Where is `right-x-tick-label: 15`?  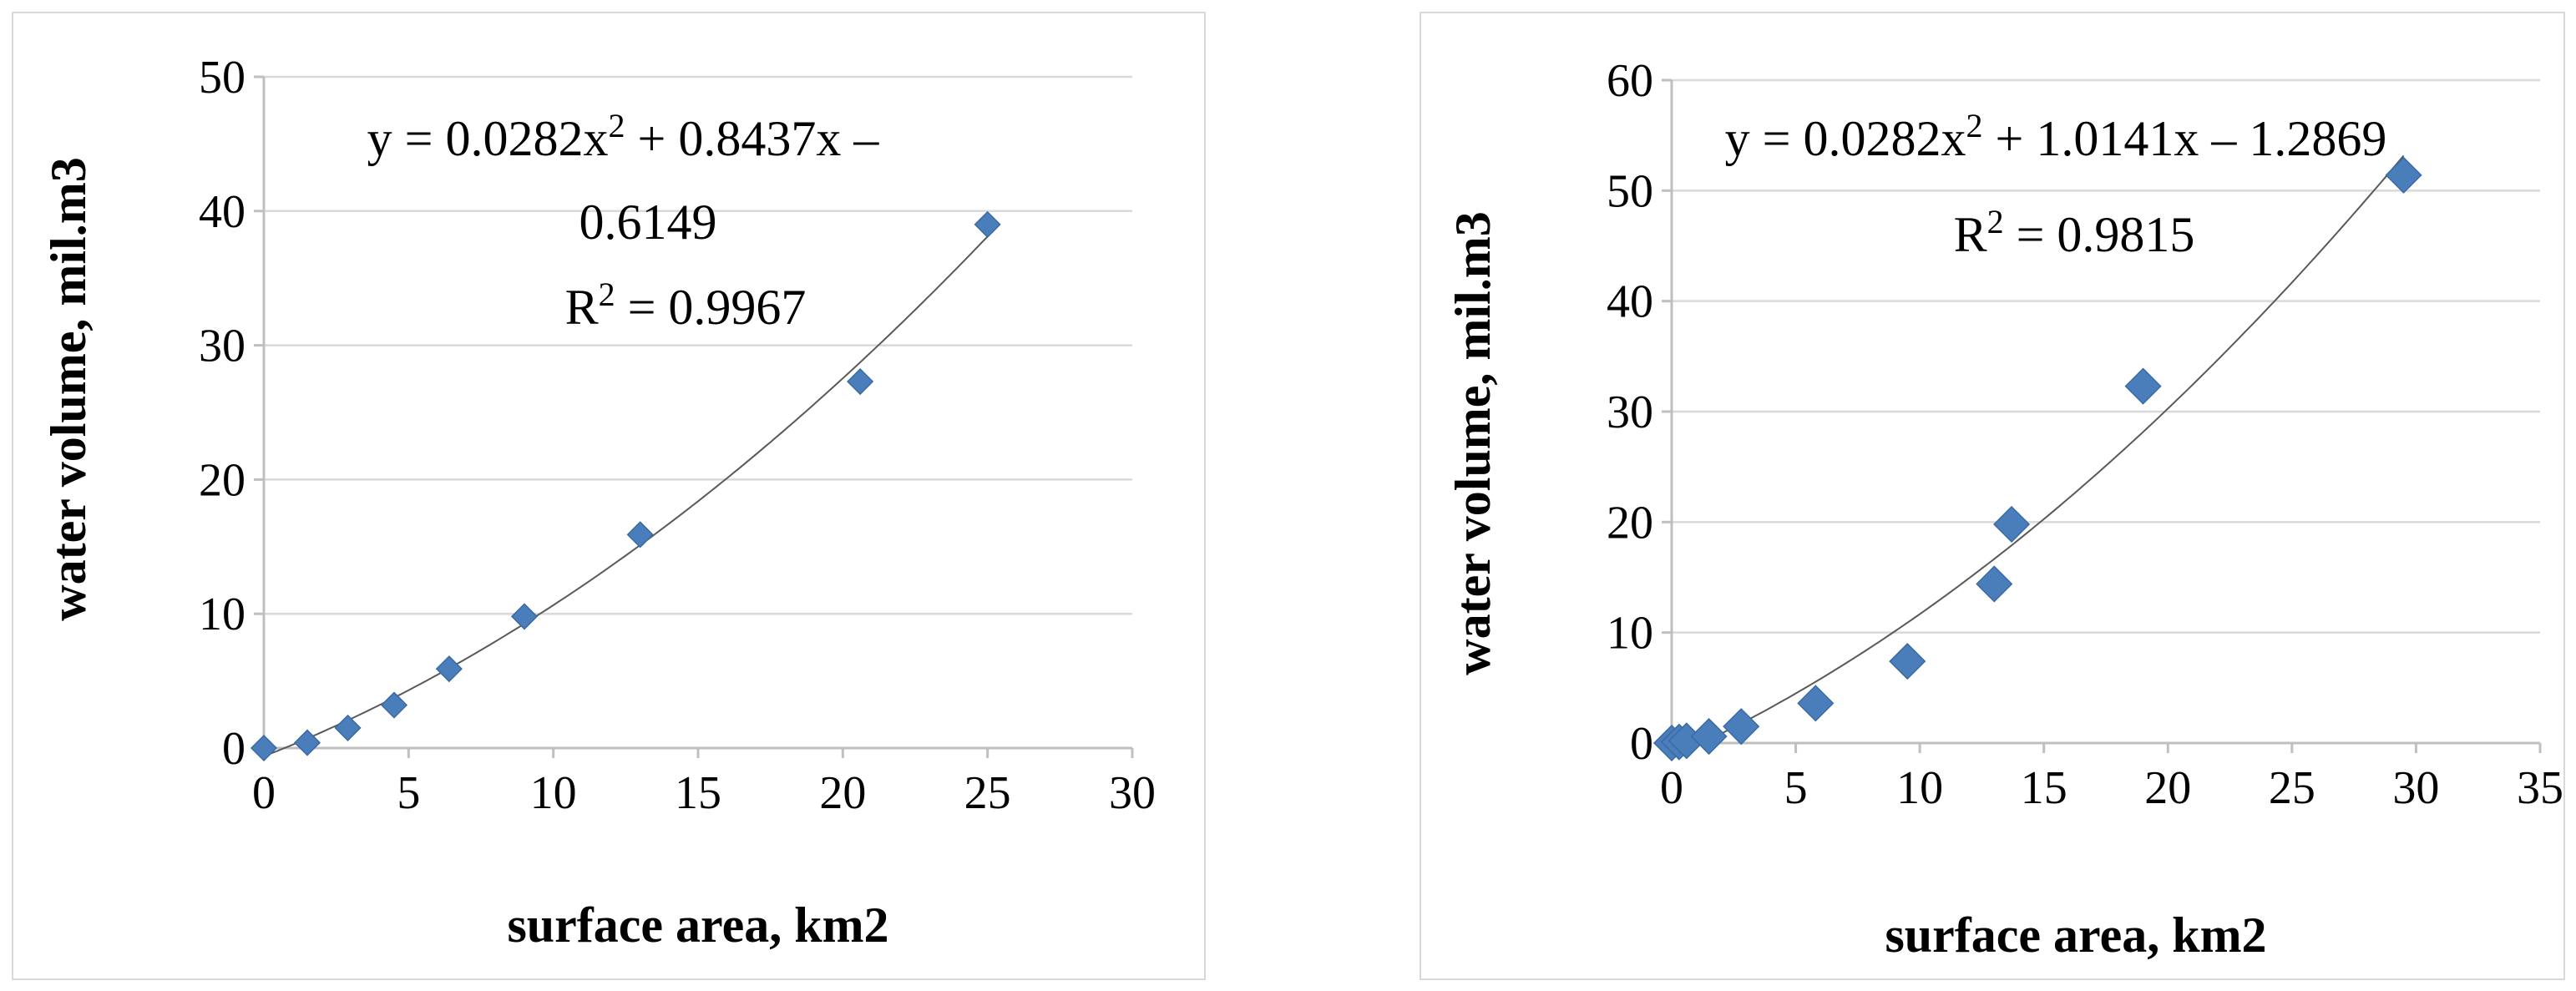
right-x-tick-label: 15 is located at coordinates (2044, 788).